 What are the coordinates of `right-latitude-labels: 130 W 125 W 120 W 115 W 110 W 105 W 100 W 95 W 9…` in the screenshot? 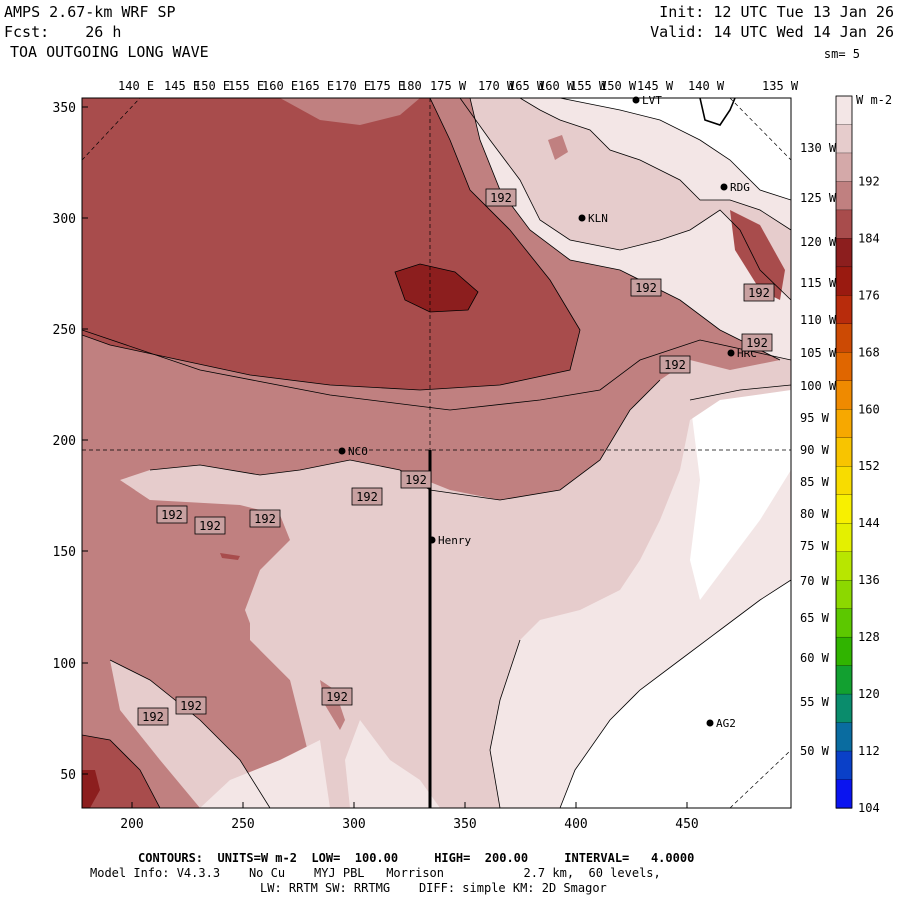 It's located at (818, 449).